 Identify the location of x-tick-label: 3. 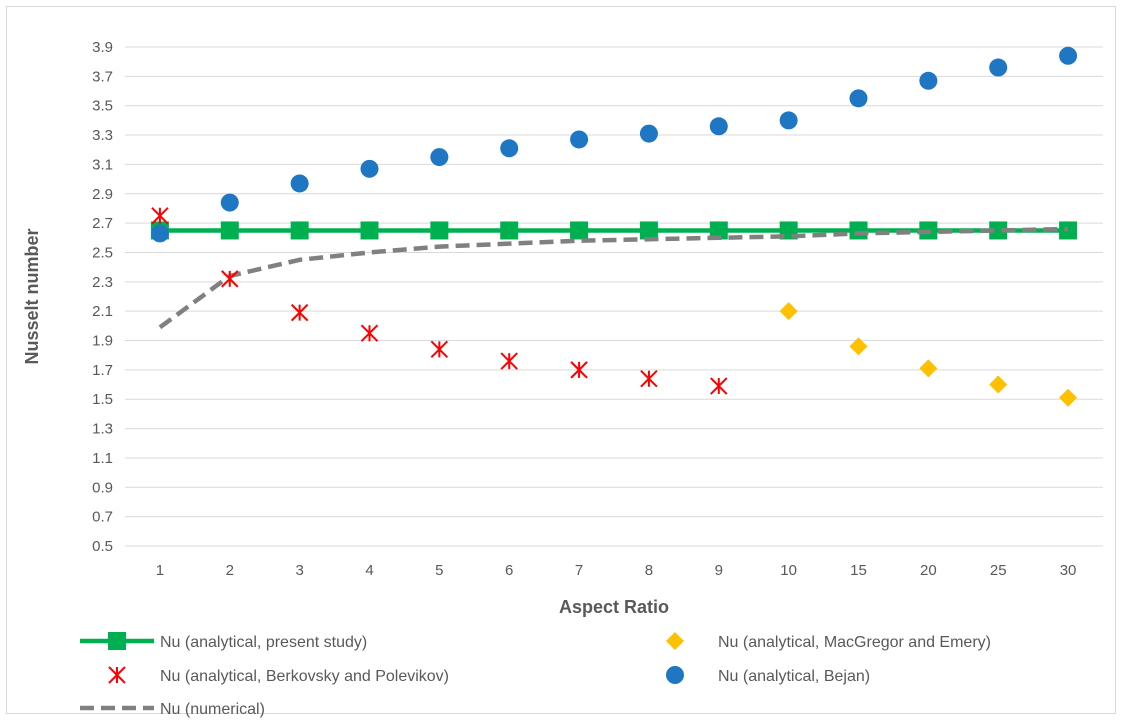
(299, 570).